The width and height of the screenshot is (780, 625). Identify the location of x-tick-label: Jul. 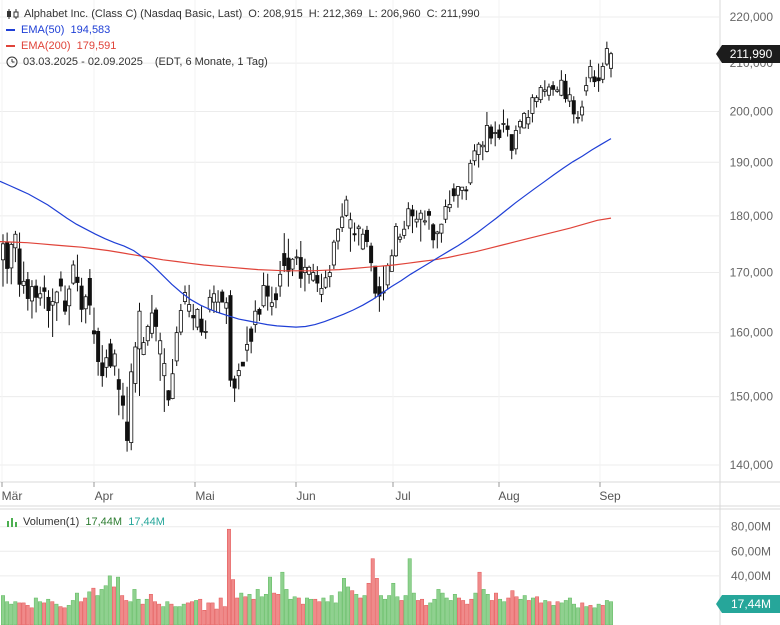
(402, 496).